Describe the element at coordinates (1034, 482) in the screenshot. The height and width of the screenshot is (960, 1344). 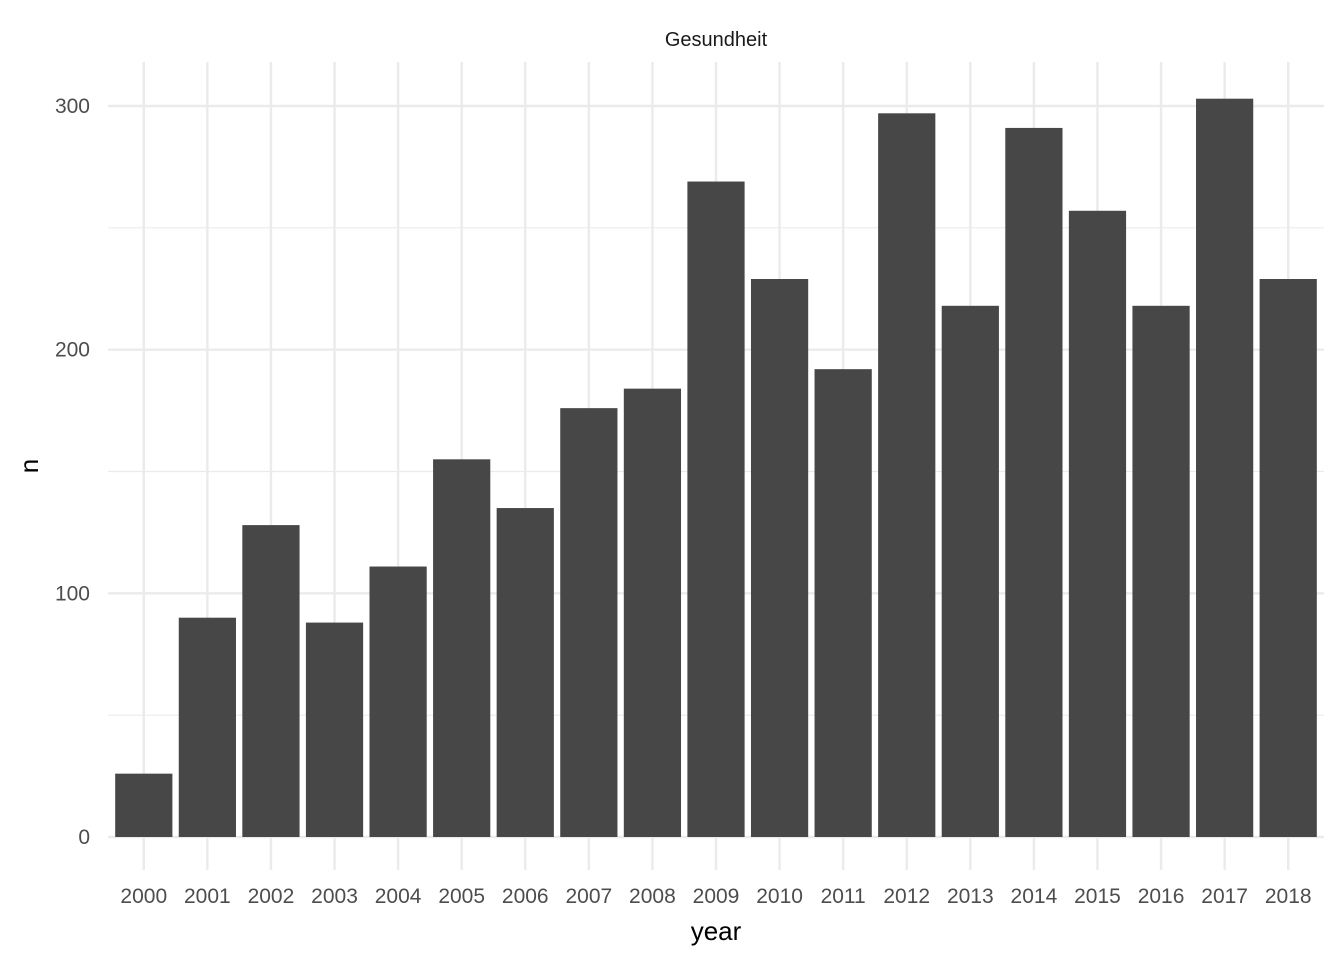
I see `bar-2014` at that location.